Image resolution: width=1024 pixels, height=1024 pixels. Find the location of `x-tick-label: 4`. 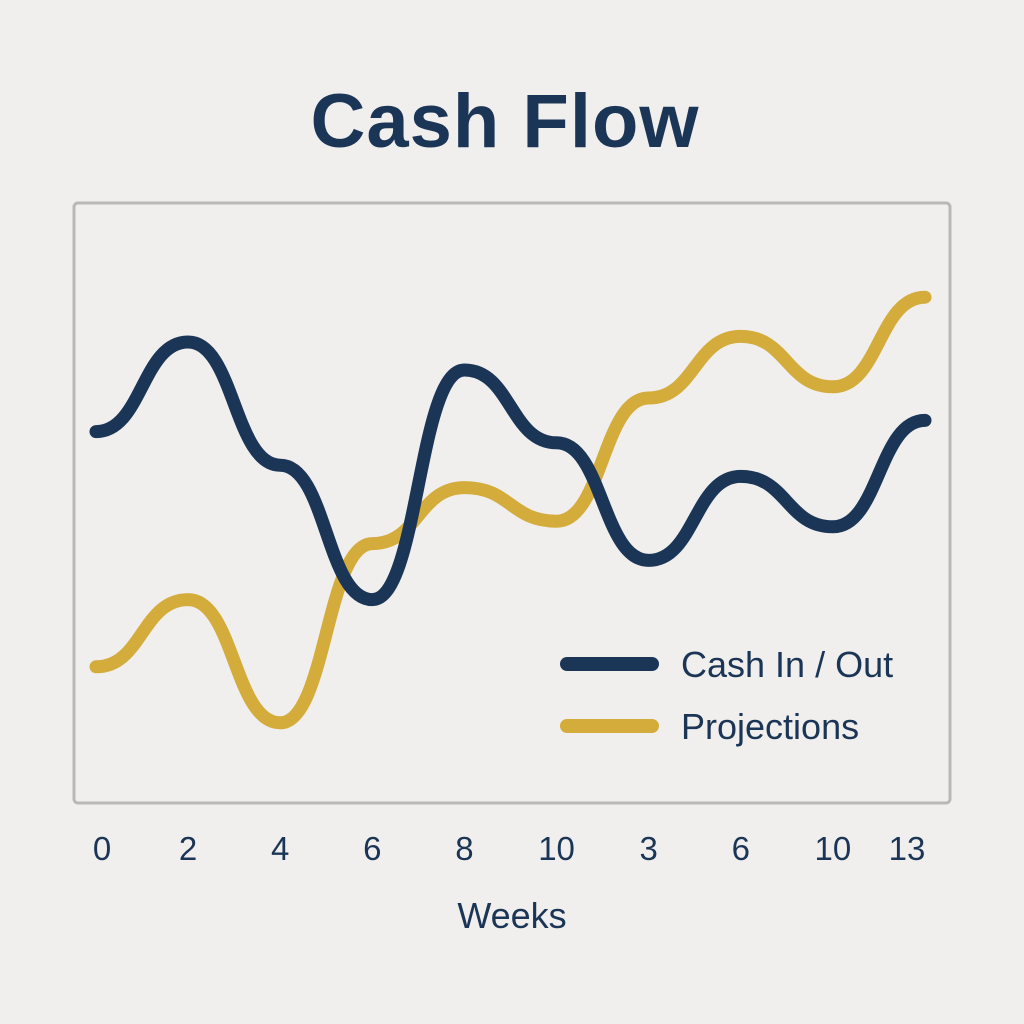

x-tick-label: 4 is located at coordinates (280, 848).